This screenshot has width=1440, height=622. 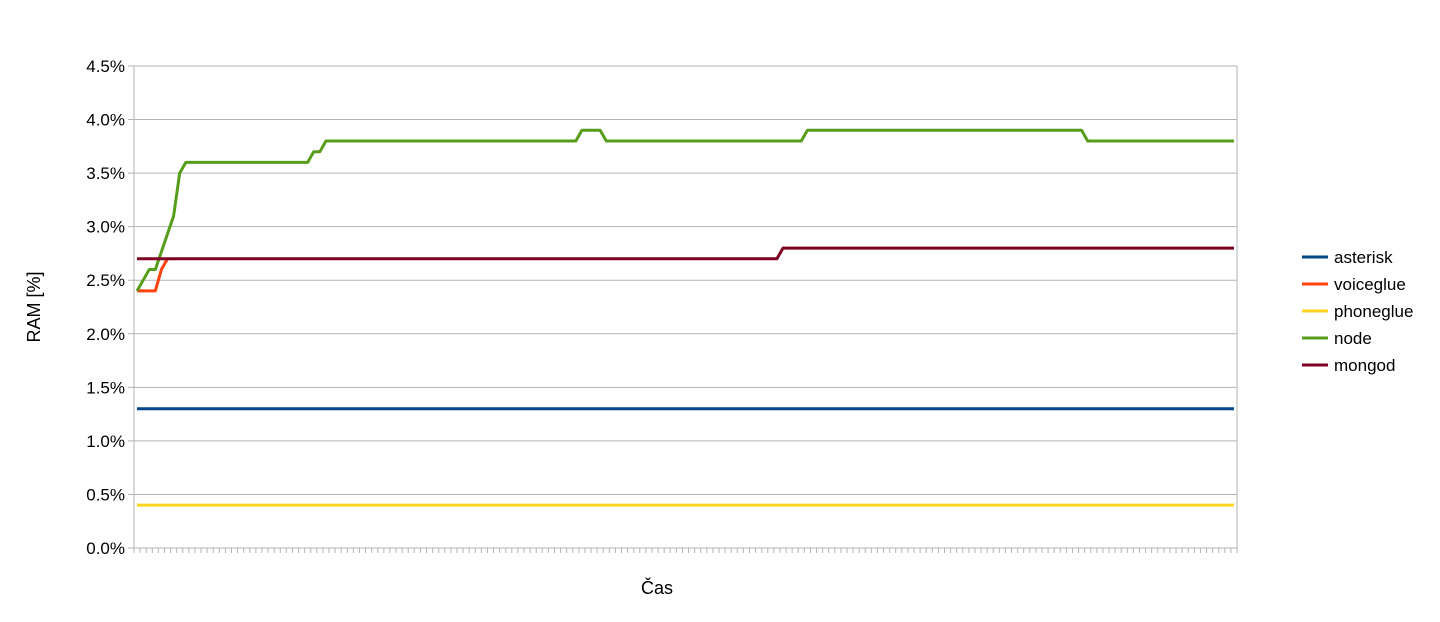 I want to click on y-tick-label: 1.5%, so click(x=105, y=387).